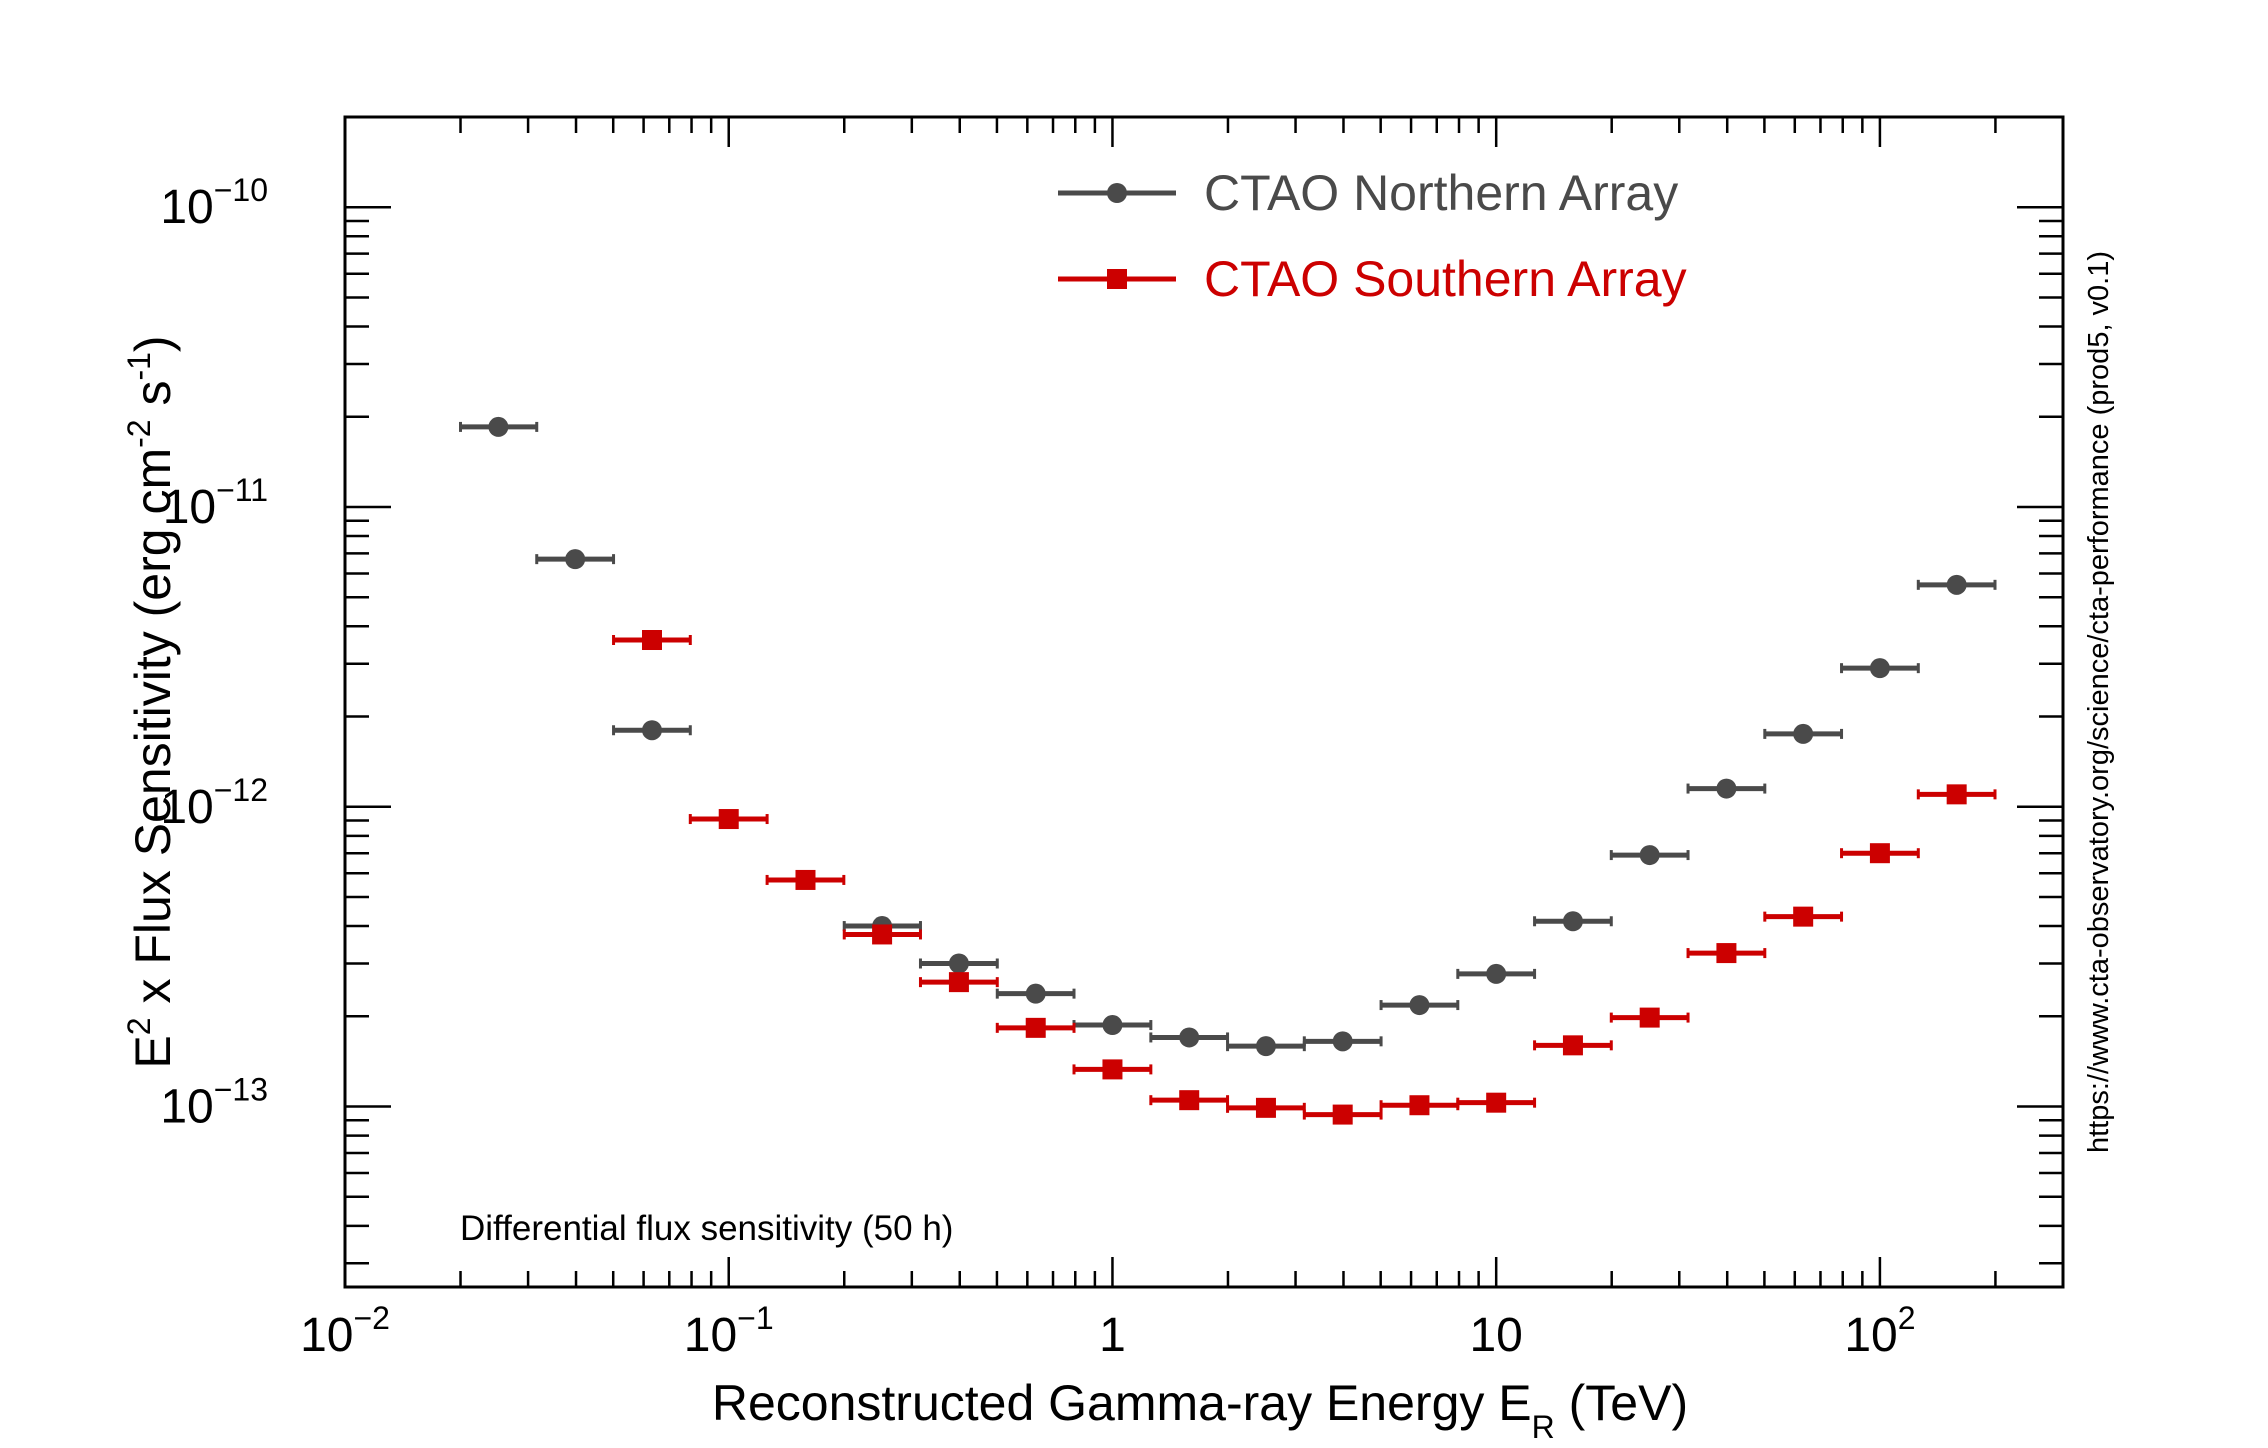 The image size is (2268, 1448). What do you see at coordinates (214, 203) in the screenshot?
I see `y-tick-label: 10−10` at bounding box center [214, 203].